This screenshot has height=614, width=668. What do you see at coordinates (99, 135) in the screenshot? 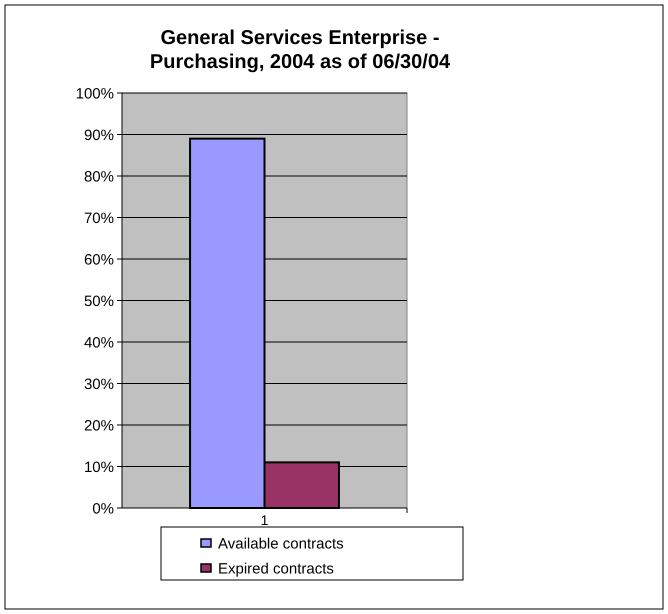
I see `y-tick-label: 90%` at bounding box center [99, 135].